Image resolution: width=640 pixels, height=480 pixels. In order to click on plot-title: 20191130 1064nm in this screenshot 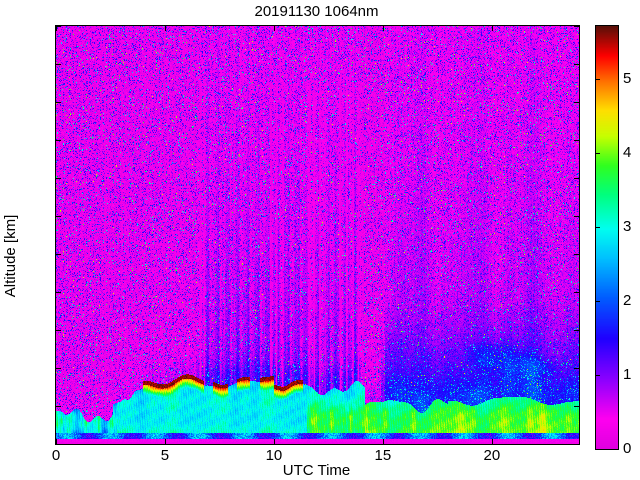, I will do `click(316, 11)`.